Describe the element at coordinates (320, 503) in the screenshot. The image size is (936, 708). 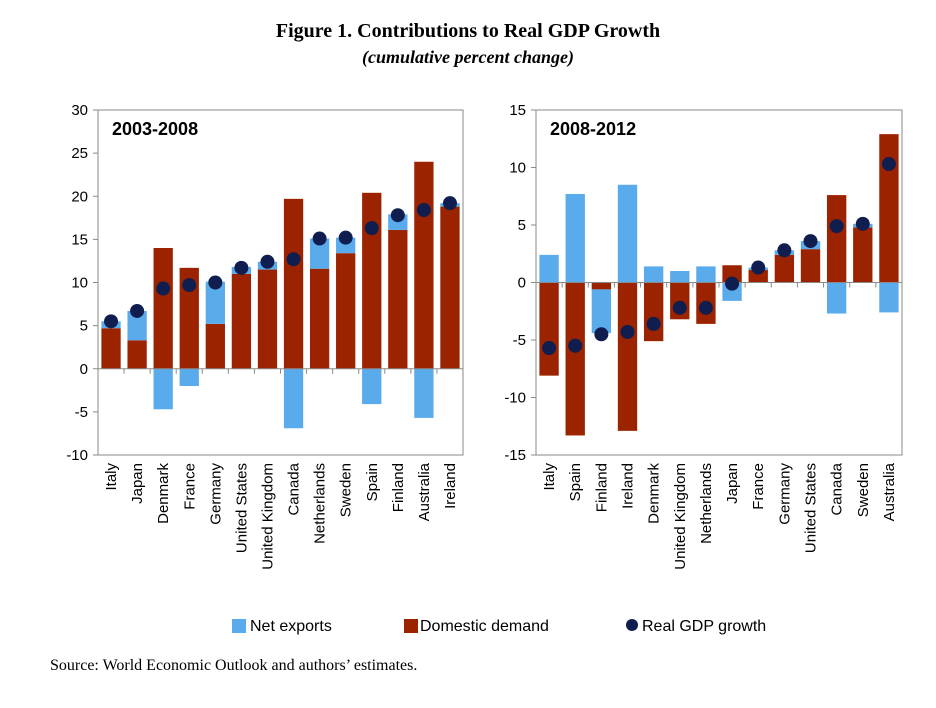
I see `x-category-label: Netherlands` at that location.